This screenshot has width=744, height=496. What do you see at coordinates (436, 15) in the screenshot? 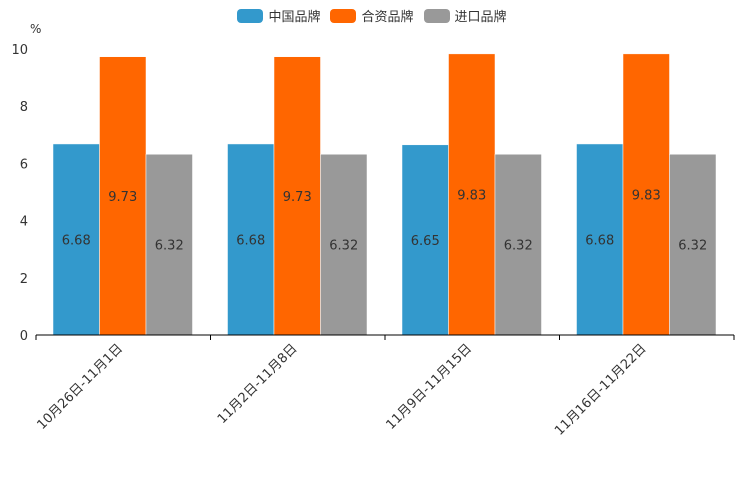
I see `legend-swatch-import` at bounding box center [436, 15].